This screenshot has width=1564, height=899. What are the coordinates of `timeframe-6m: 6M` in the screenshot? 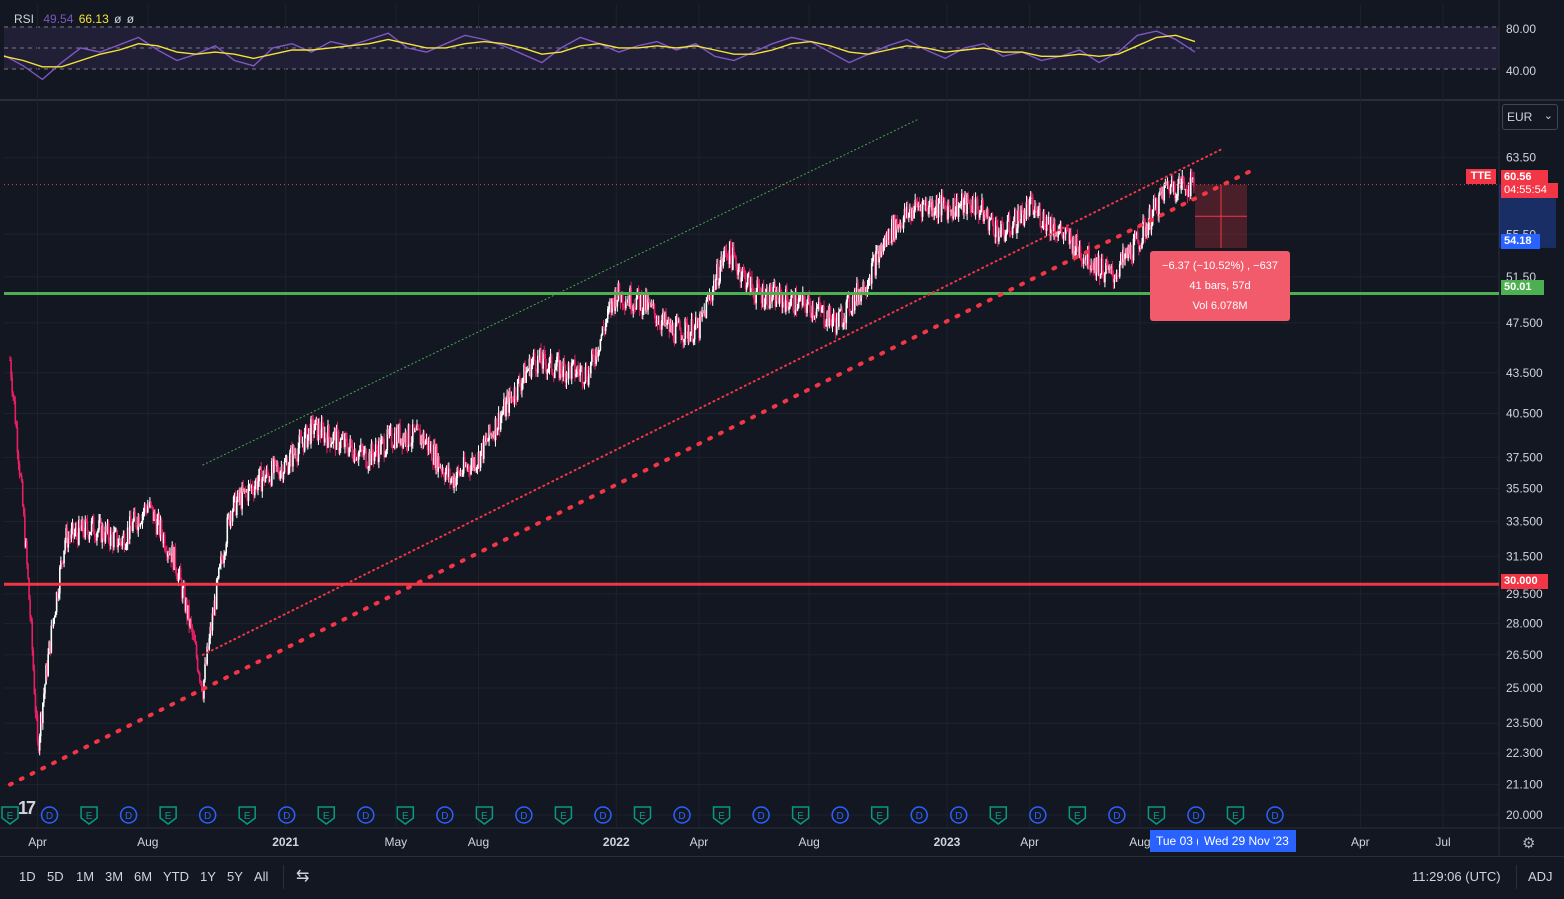 It's located at (143, 876).